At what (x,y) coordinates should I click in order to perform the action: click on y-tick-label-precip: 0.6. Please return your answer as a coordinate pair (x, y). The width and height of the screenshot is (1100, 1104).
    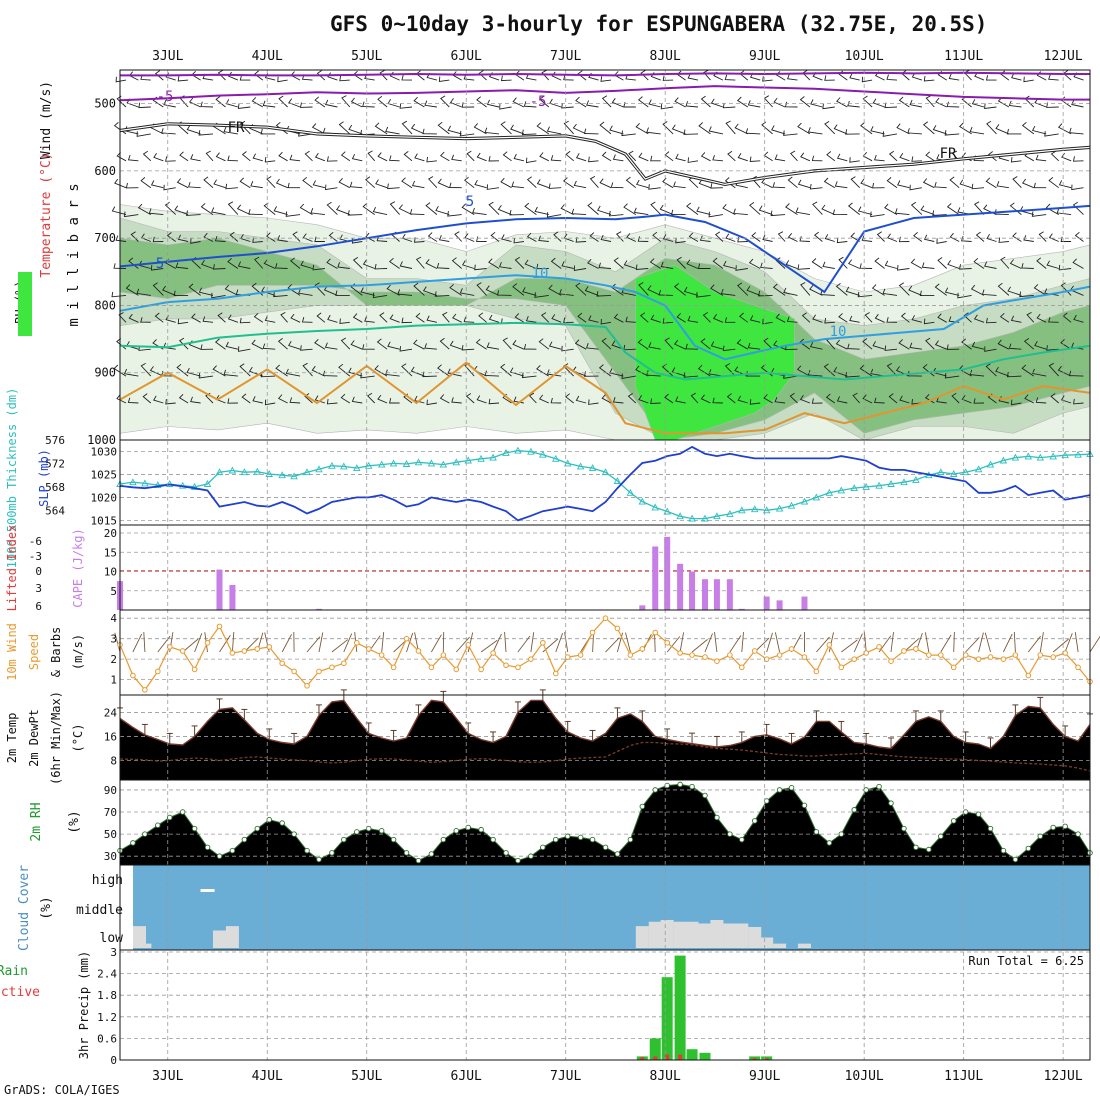
    Looking at the image, I should click on (107, 1038).